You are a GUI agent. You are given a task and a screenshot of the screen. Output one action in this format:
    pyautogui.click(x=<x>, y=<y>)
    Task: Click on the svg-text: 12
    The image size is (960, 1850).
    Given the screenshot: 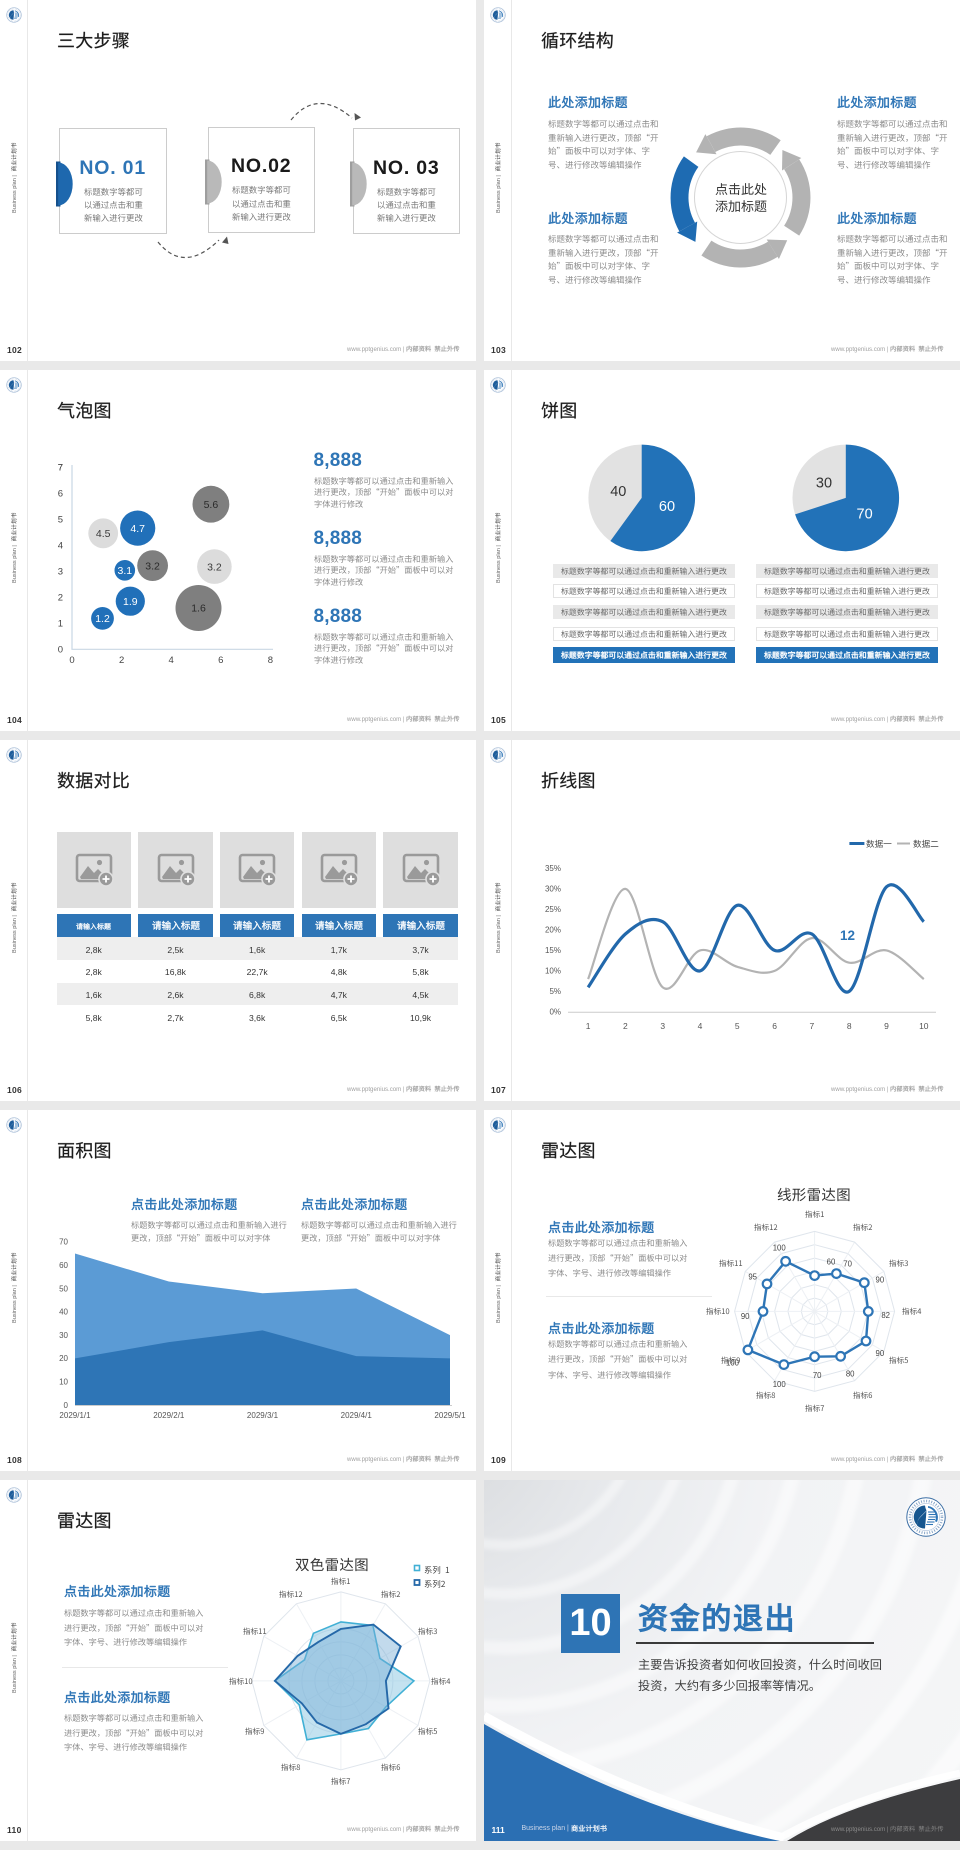 What is the action you would take?
    pyautogui.click(x=847, y=935)
    